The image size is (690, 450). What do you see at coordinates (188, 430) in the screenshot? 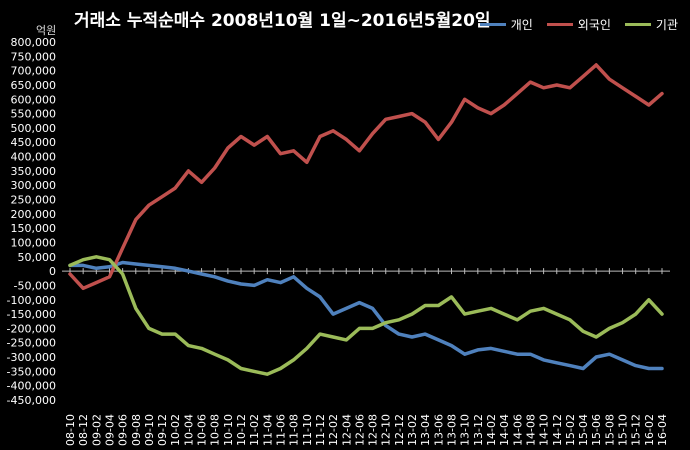
I see `x-tick-label: 10-04` at bounding box center [188, 430].